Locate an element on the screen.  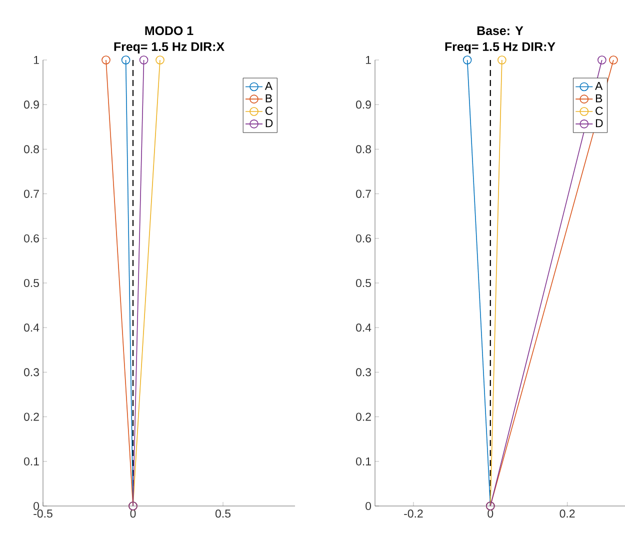
x-tick-label: -0.2 is located at coordinates (413, 514).